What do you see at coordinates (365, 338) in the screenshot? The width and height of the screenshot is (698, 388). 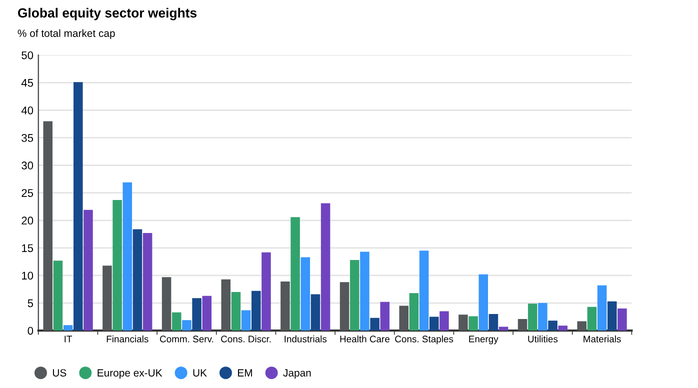 I see `x-tick-label: Health Care` at bounding box center [365, 338].